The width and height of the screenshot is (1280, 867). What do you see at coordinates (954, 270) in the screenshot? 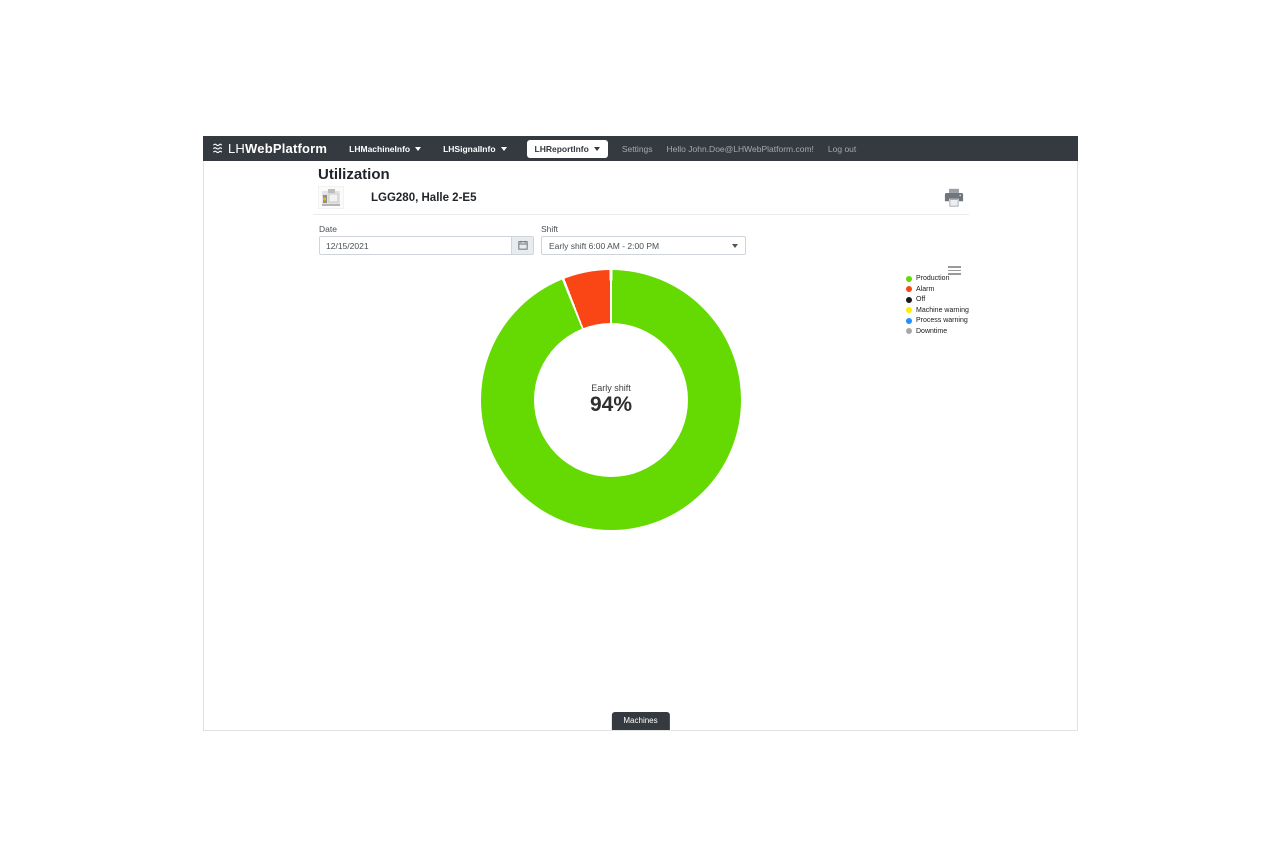
I see `hamburger-icon` at bounding box center [954, 270].